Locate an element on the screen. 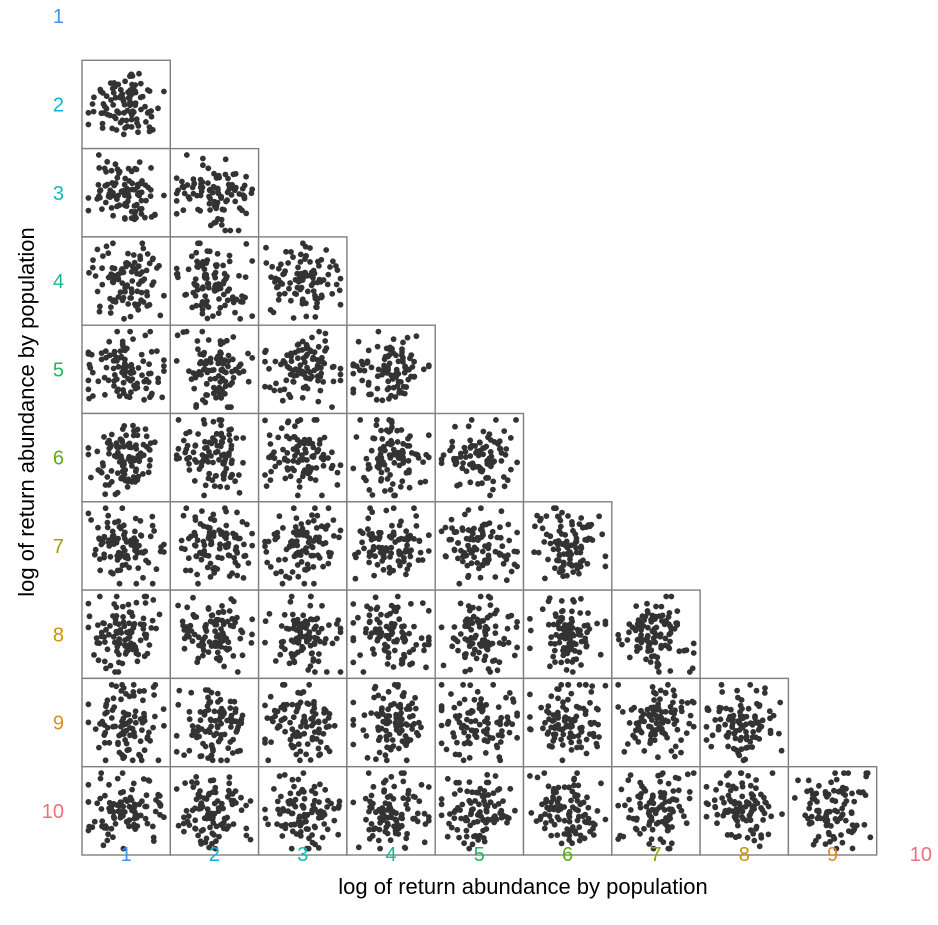 This screenshot has width=938, height=925. y-tick-label-1: 1 is located at coordinates (58, 17).